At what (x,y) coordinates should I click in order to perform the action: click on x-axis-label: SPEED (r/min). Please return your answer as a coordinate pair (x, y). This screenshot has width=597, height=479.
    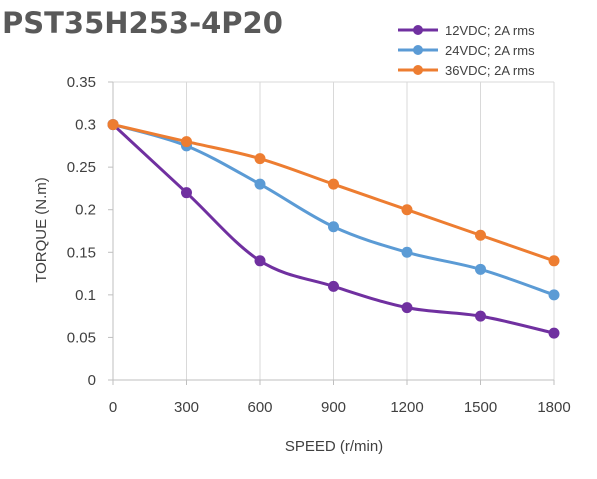
    Looking at the image, I should click on (334, 446).